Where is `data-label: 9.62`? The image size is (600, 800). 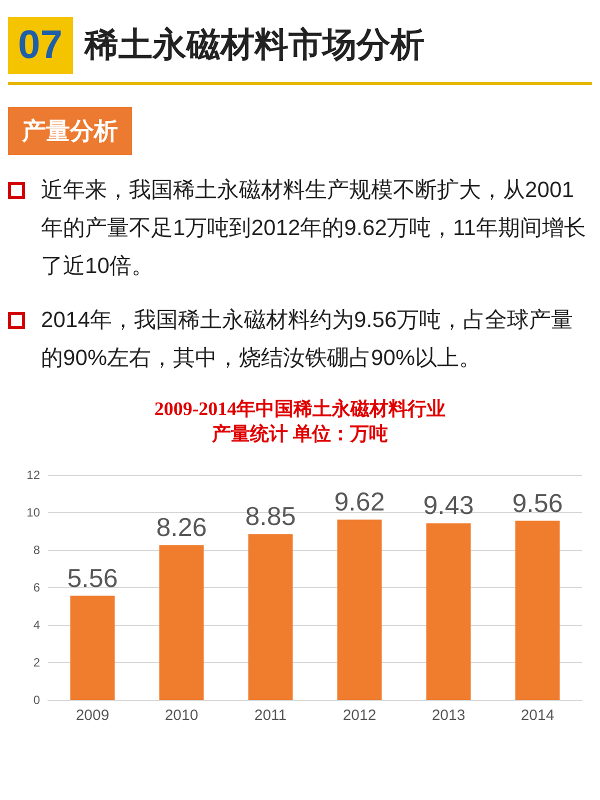 data-label: 9.62 is located at coordinates (359, 501).